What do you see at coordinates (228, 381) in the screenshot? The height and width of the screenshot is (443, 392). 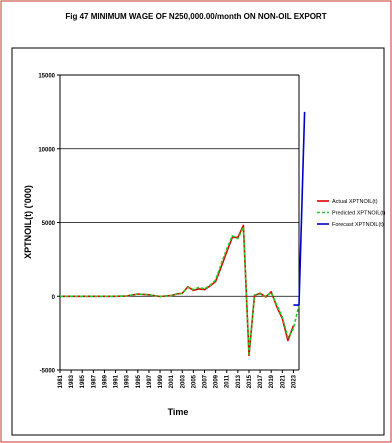 I see `x-tick-label: 2011` at bounding box center [228, 381].